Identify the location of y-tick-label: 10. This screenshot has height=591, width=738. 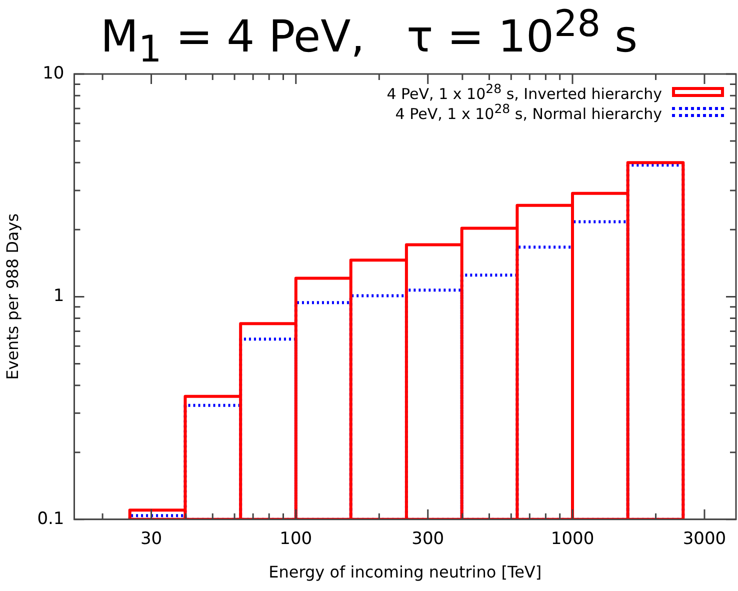
(53, 73).